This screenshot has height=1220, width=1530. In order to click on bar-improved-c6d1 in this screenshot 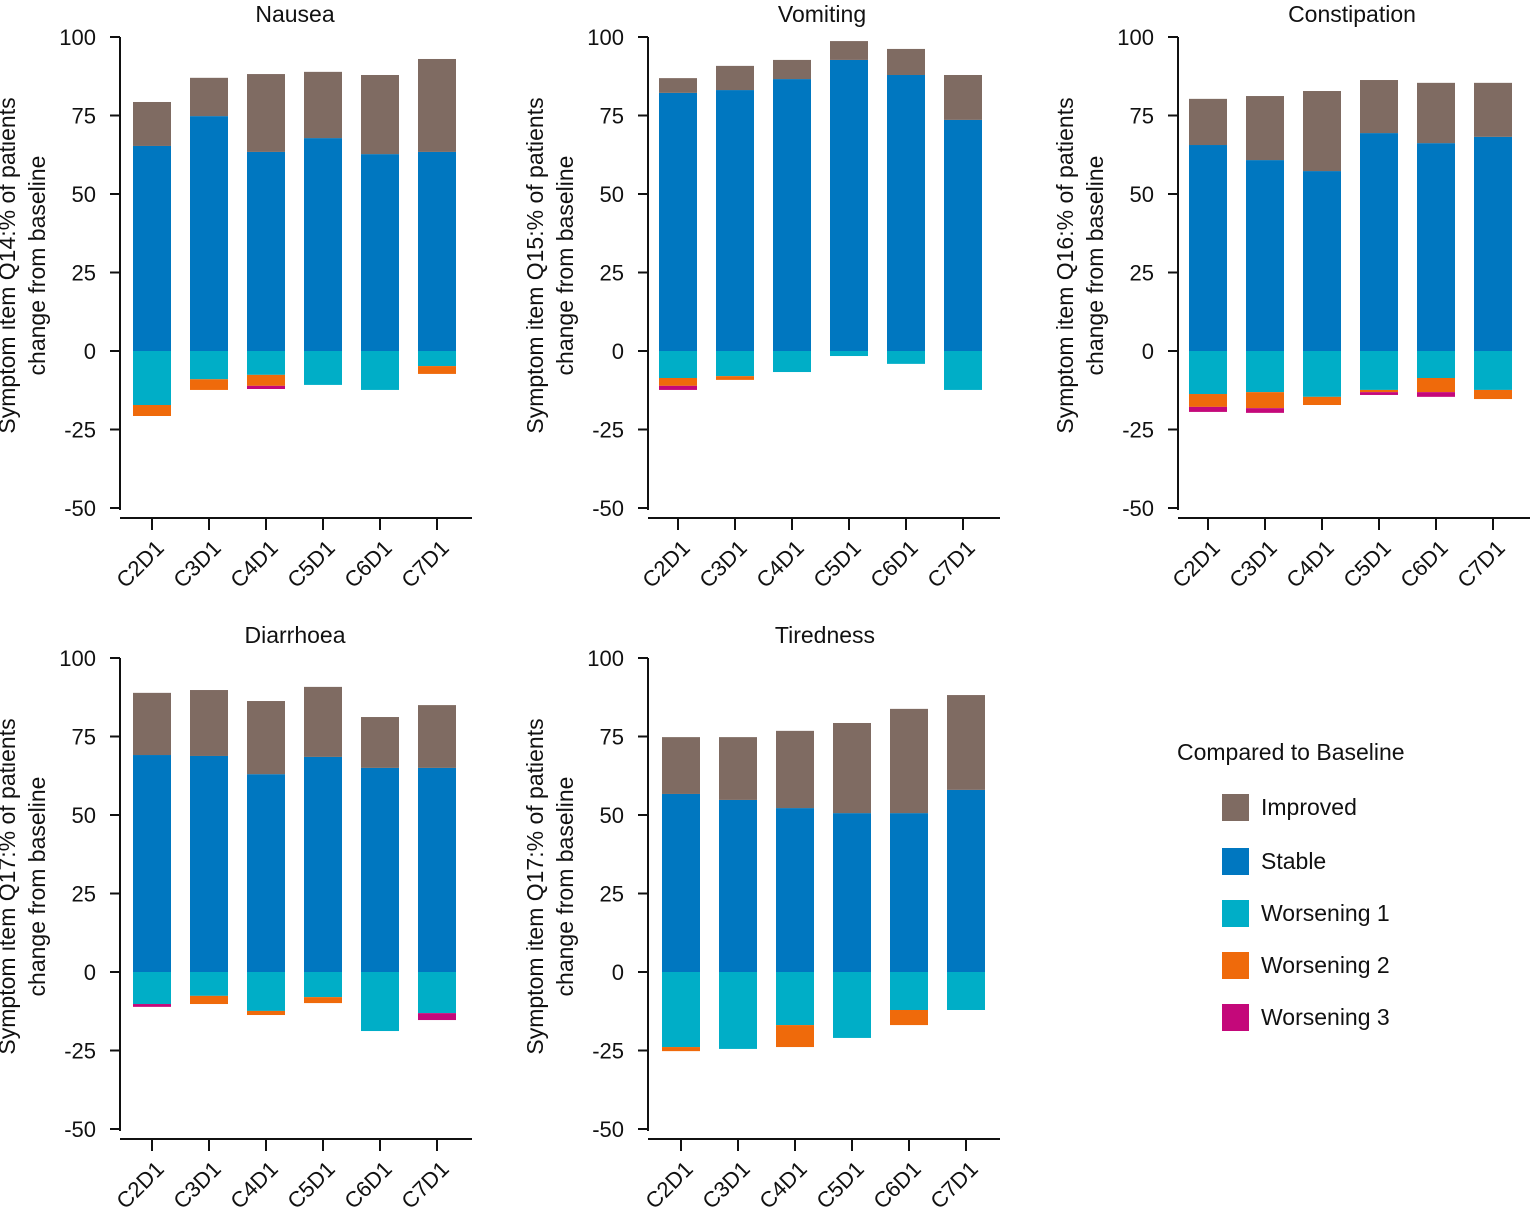, I will do `click(1436, 113)`.